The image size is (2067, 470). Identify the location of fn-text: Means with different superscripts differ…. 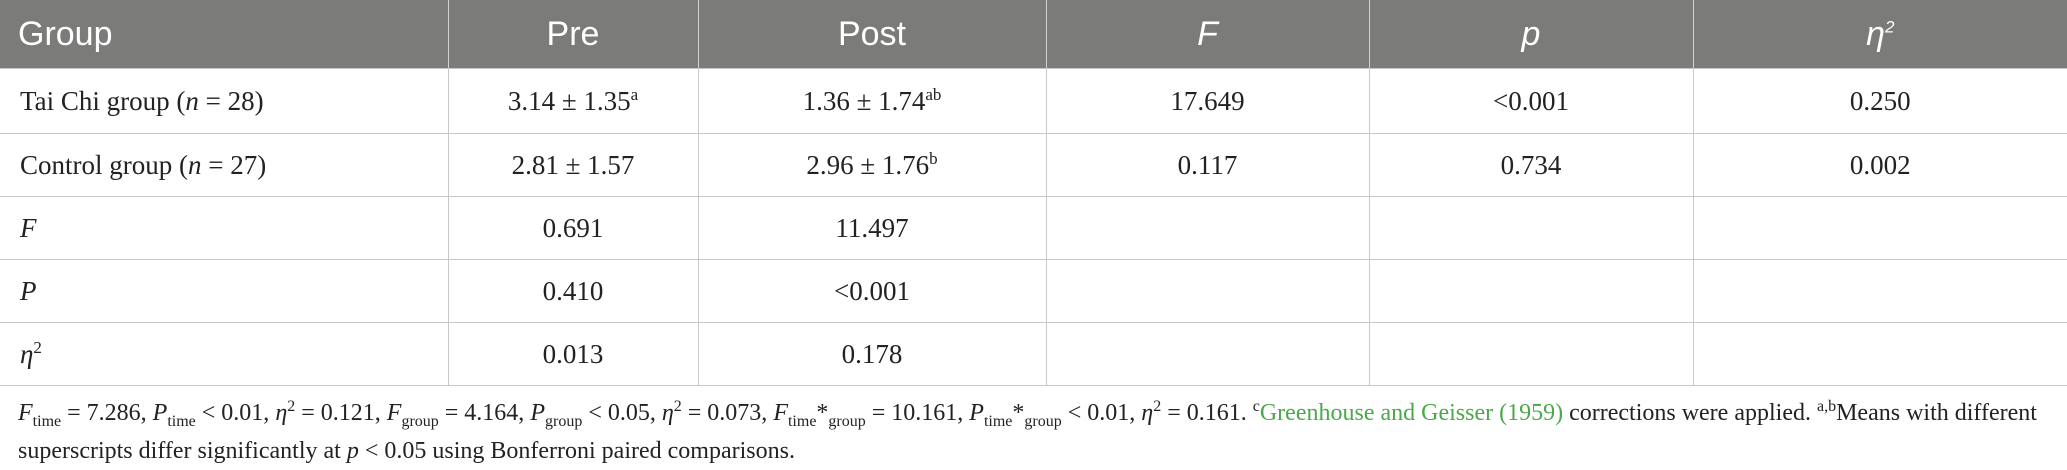
(1027, 432).